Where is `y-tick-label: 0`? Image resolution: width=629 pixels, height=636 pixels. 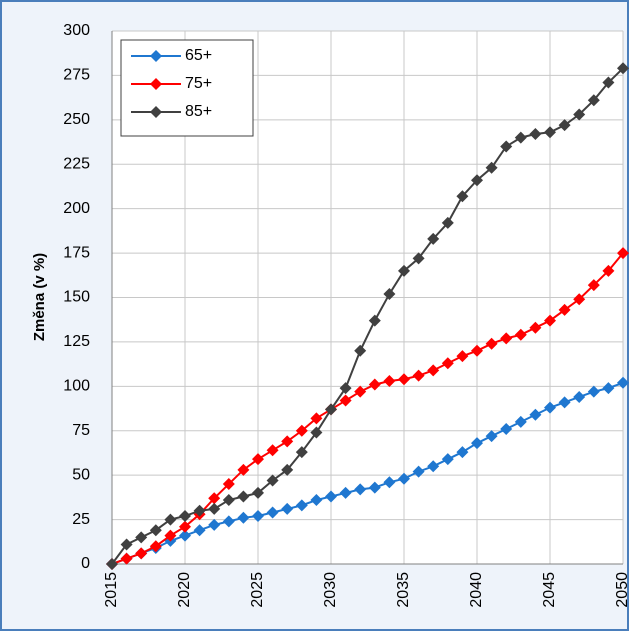 y-tick-label: 0 is located at coordinates (85, 563).